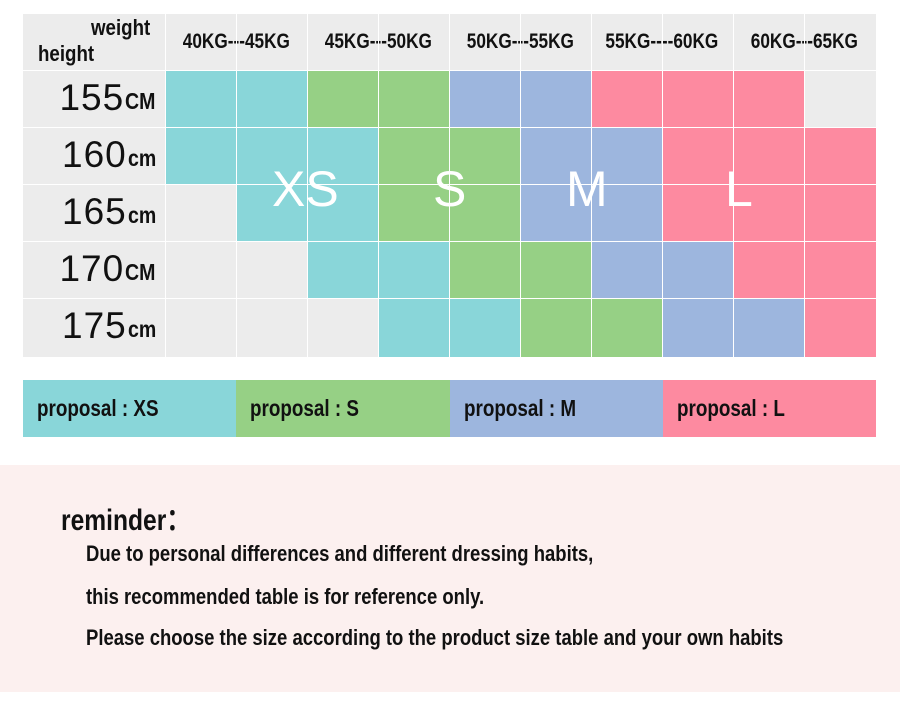 This screenshot has width=900, height=718. Describe the element at coordinates (769, 408) in the screenshot. I see `proposal-l: proposal : L` at that location.